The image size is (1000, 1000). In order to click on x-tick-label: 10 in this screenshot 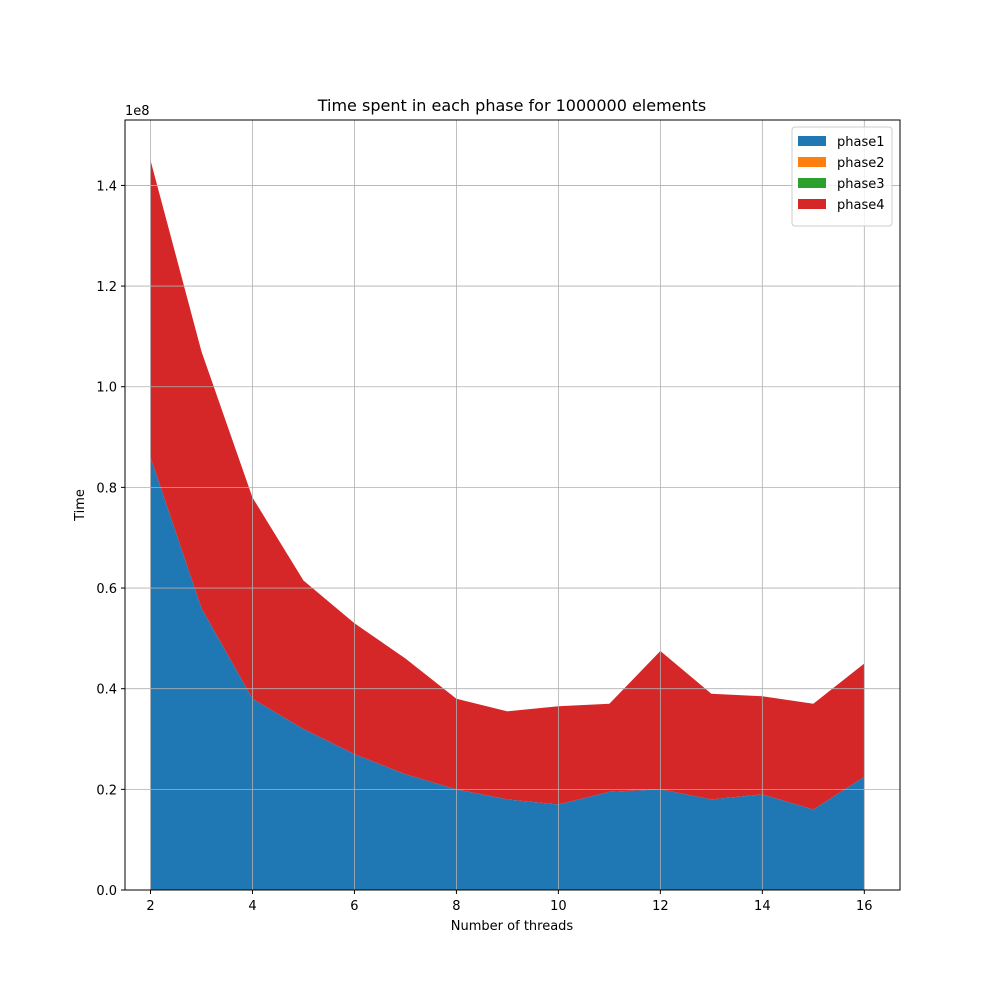, I will do `click(558, 906)`.